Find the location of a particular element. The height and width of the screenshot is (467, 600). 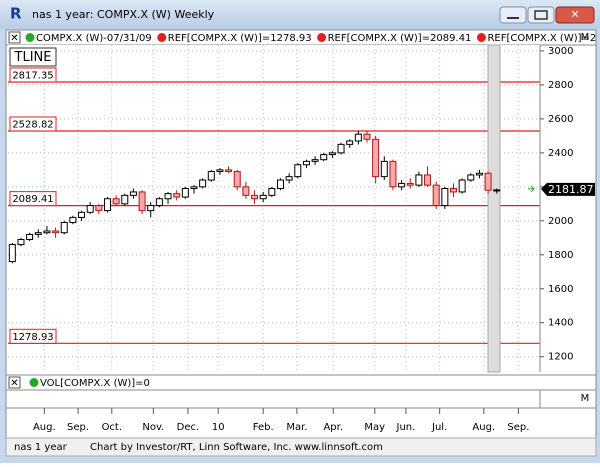

y-tick-label: 2000 is located at coordinates (560, 221).